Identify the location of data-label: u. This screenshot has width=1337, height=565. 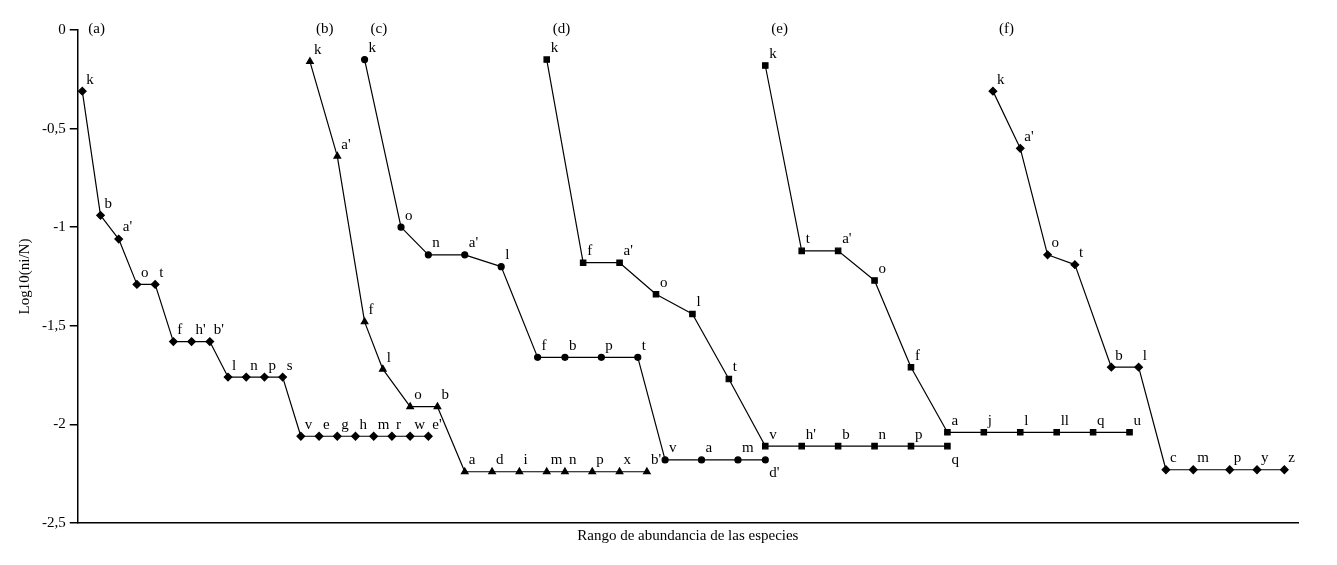
(1137, 419).